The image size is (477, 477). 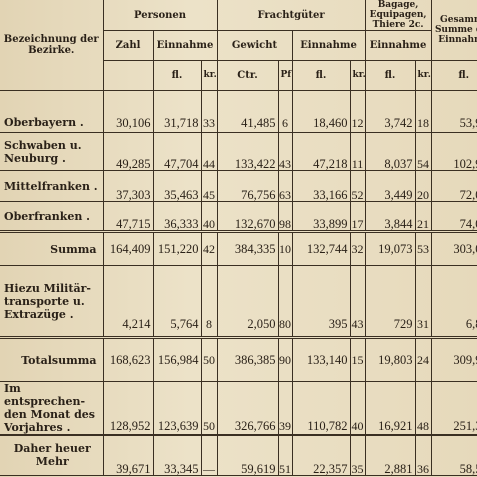 I want to click on cell-personen-fl: 151,220, so click(x=177, y=248).